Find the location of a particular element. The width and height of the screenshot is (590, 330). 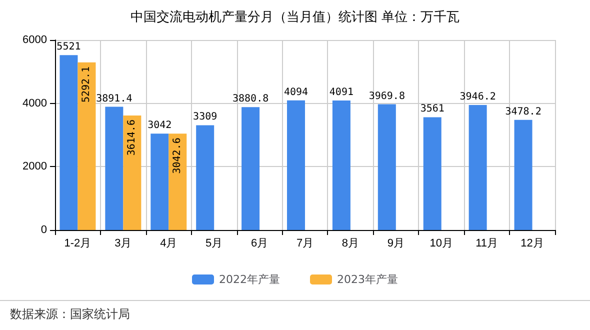

legend-label: 2023年产量 is located at coordinates (367, 279).